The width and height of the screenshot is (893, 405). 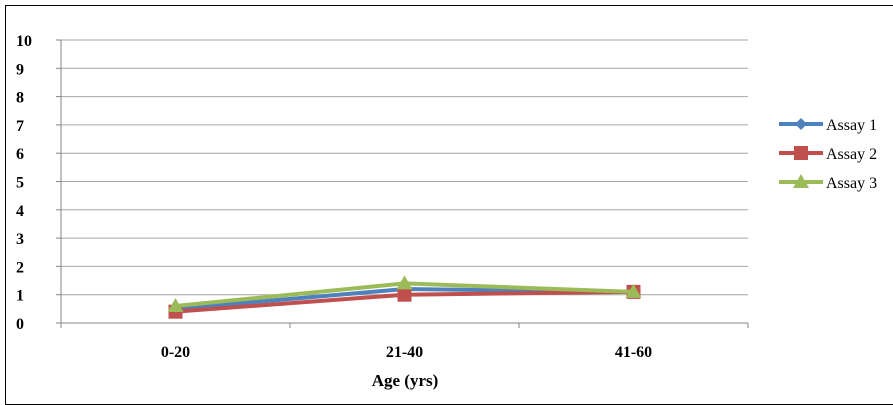 I want to click on x-axis-title: Age (yrs), so click(x=405, y=380).